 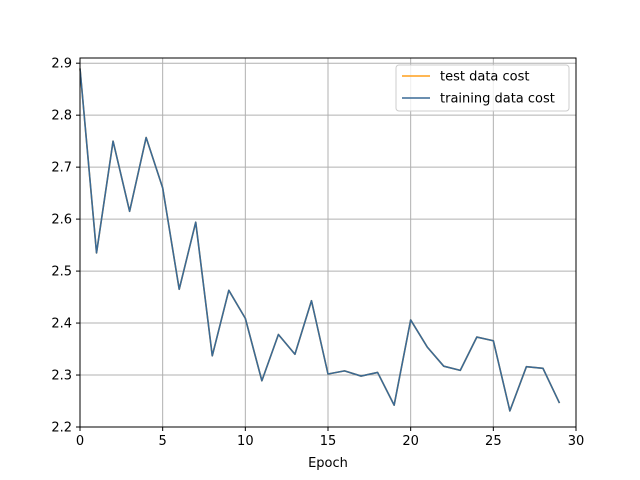 I want to click on legend-box, so click(x=482, y=88).